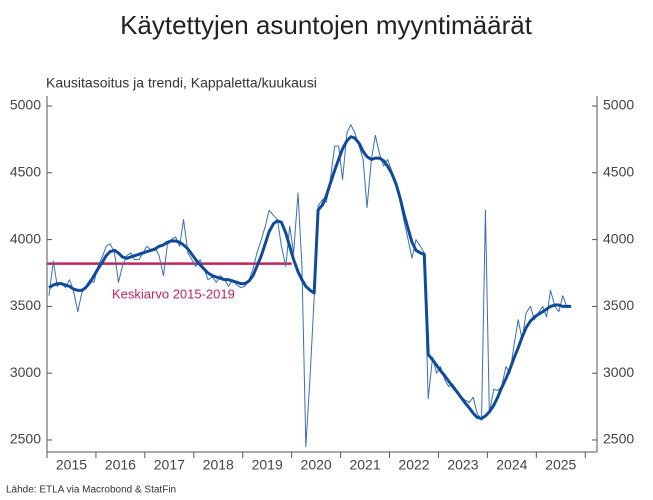 Image resolution: width=653 pixels, height=500 pixels. What do you see at coordinates (618, 305) in the screenshot?
I see `y2-tick-label: 3500` at bounding box center [618, 305].